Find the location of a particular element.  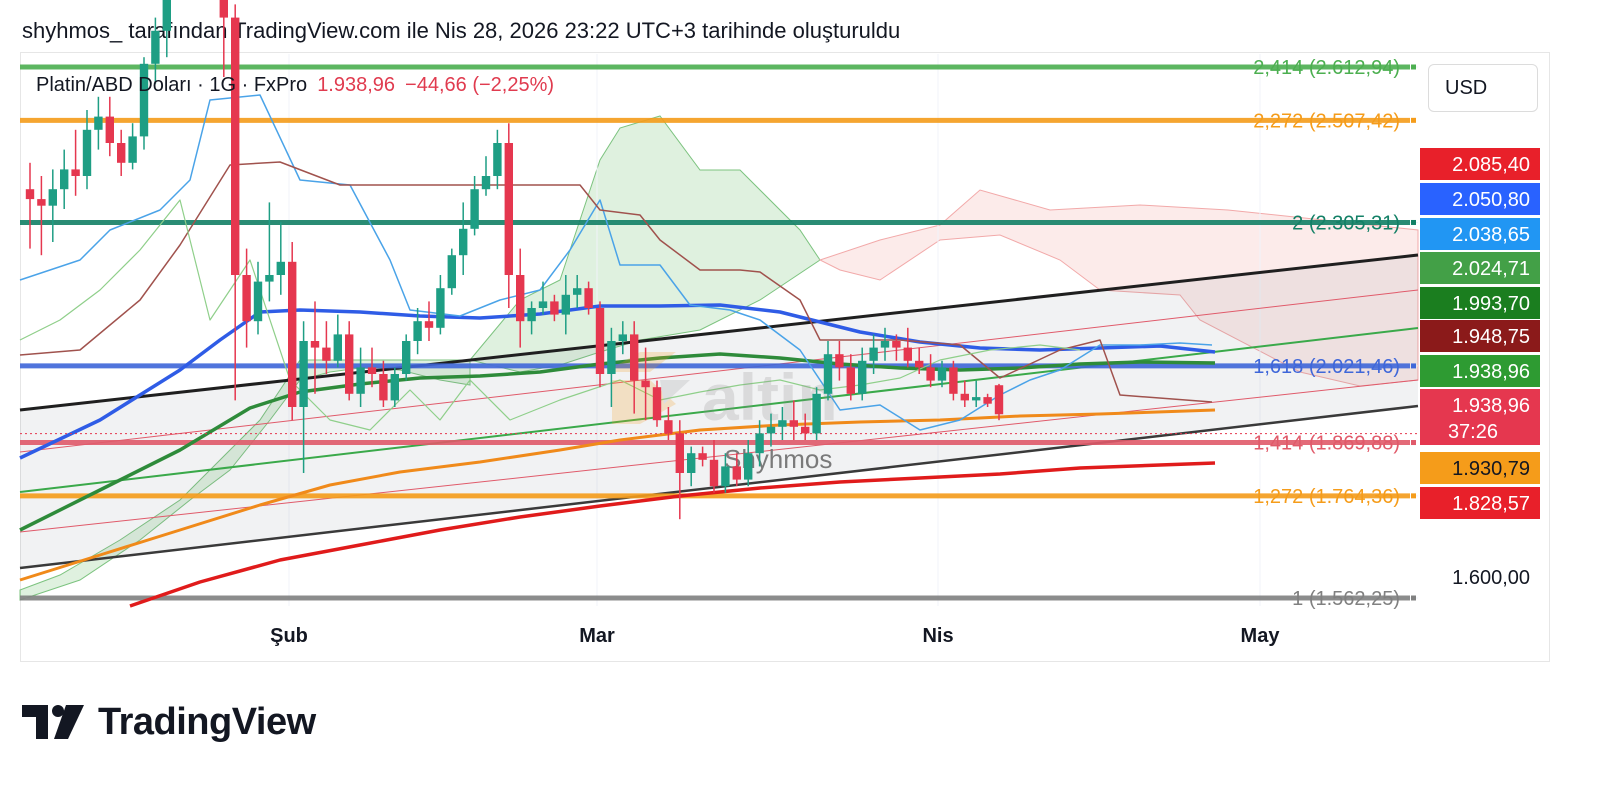

price-tag-value: 1.828,57 is located at coordinates (1491, 504).